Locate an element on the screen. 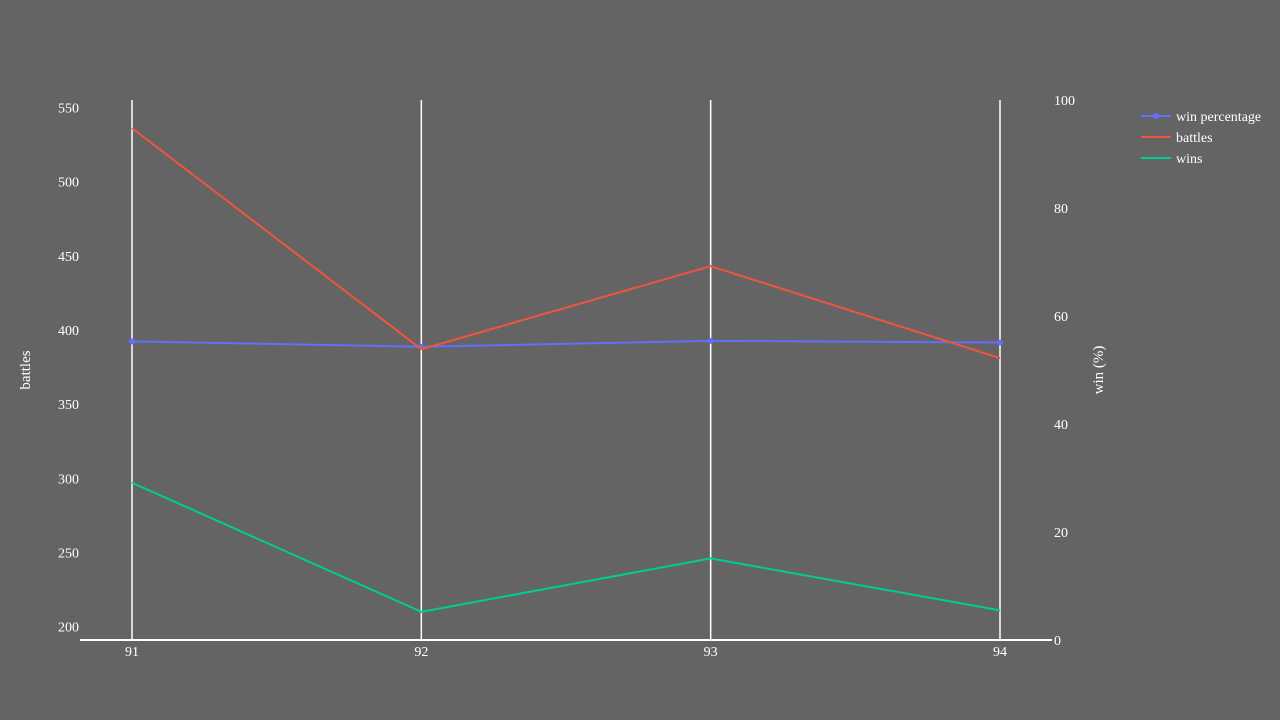 Image resolution: width=1280 pixels, height=720 pixels. x-axis-ticks: 91 92 93 94 is located at coordinates (566, 652).